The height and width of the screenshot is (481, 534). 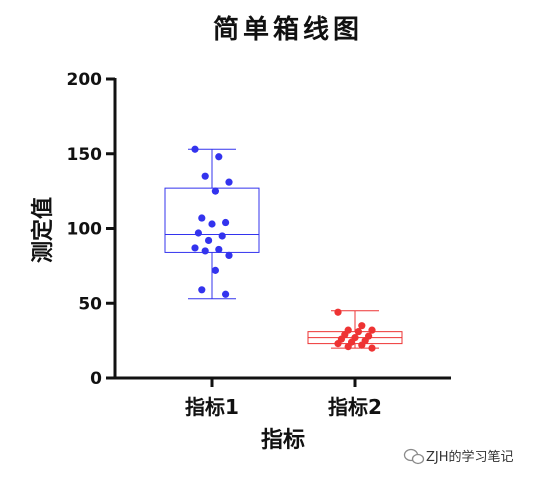 I want to click on x-axis-title: 指标, so click(x=283, y=440).